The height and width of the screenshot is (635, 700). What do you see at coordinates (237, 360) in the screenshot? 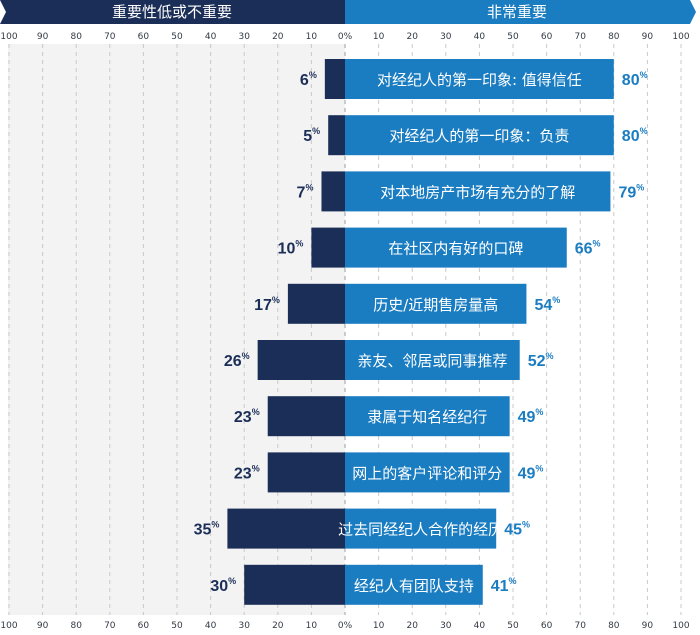
I see `value-label-left: 26%` at bounding box center [237, 360].